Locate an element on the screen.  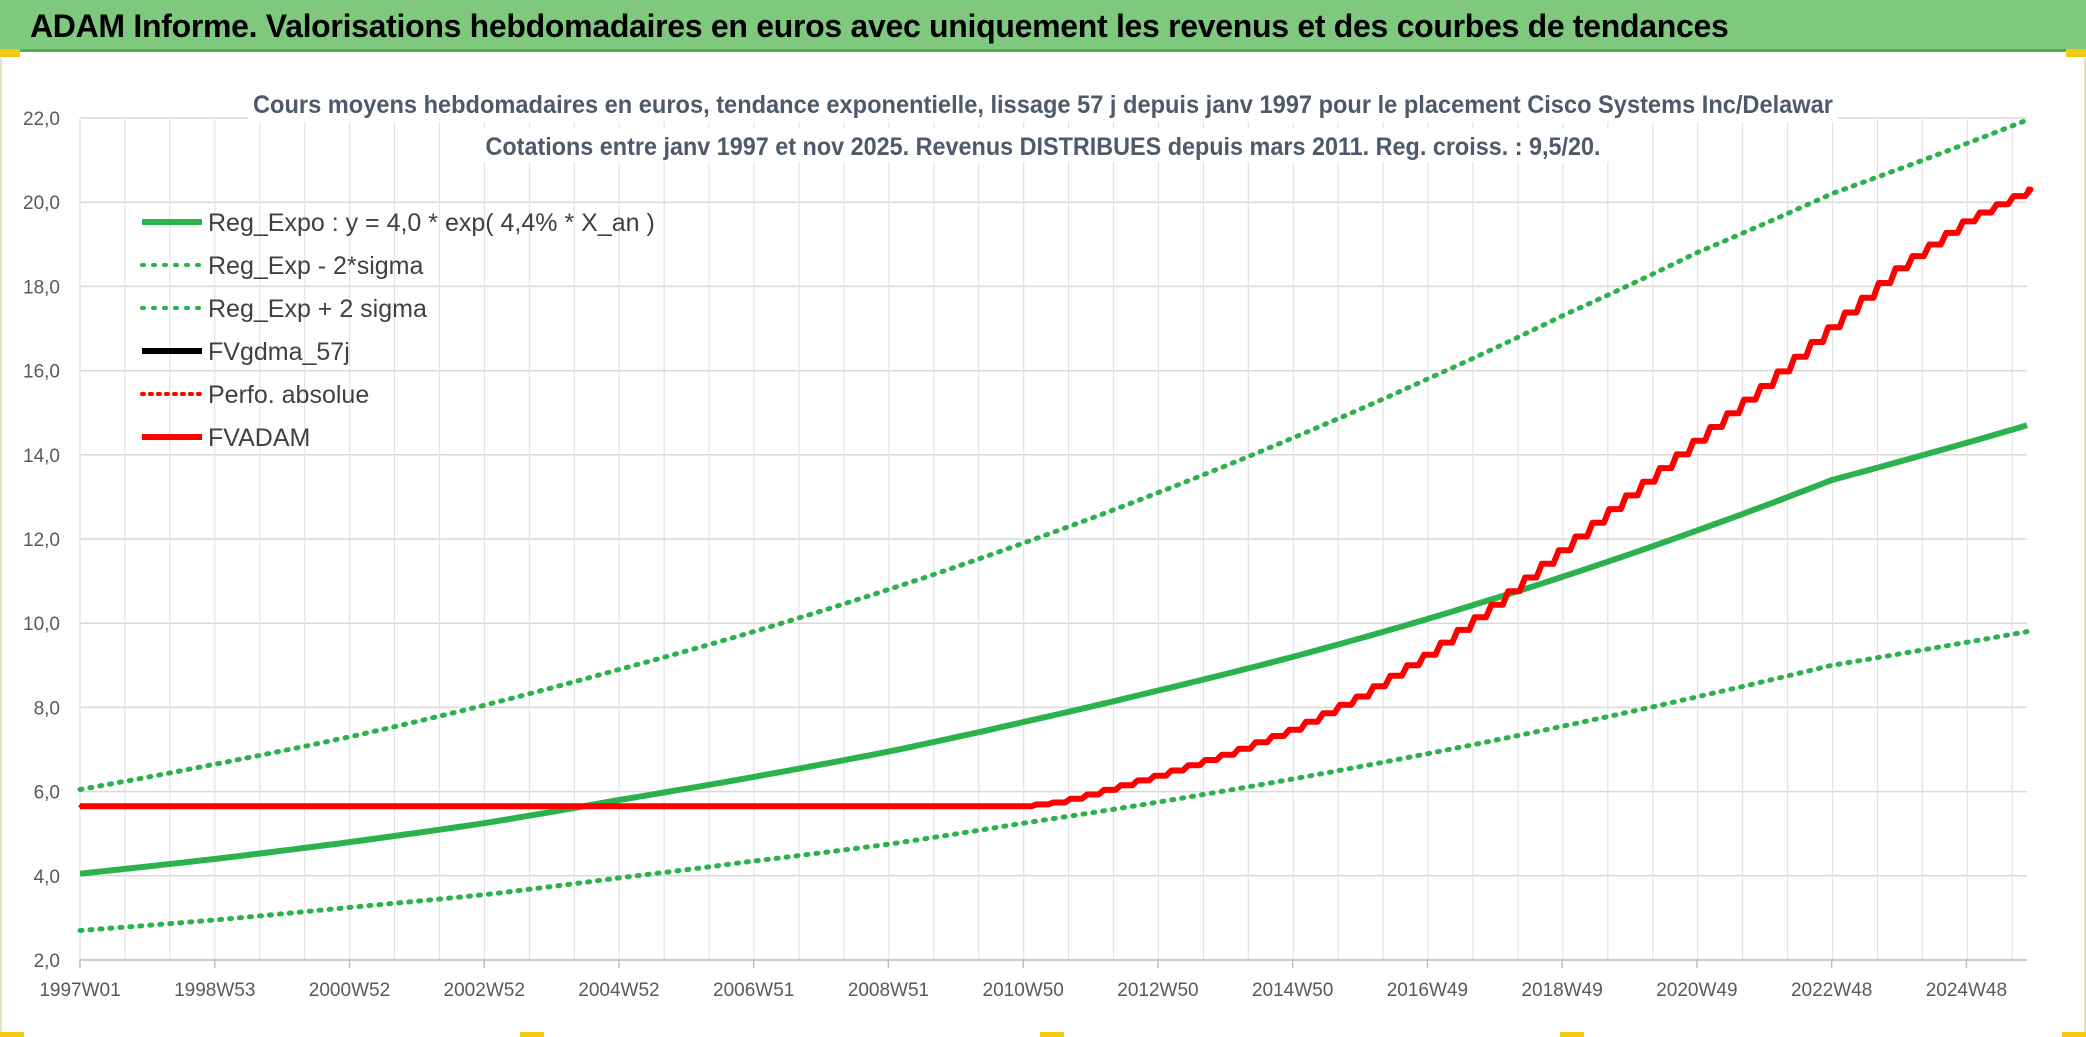
header-corner-left is located at coordinates (10, 53).